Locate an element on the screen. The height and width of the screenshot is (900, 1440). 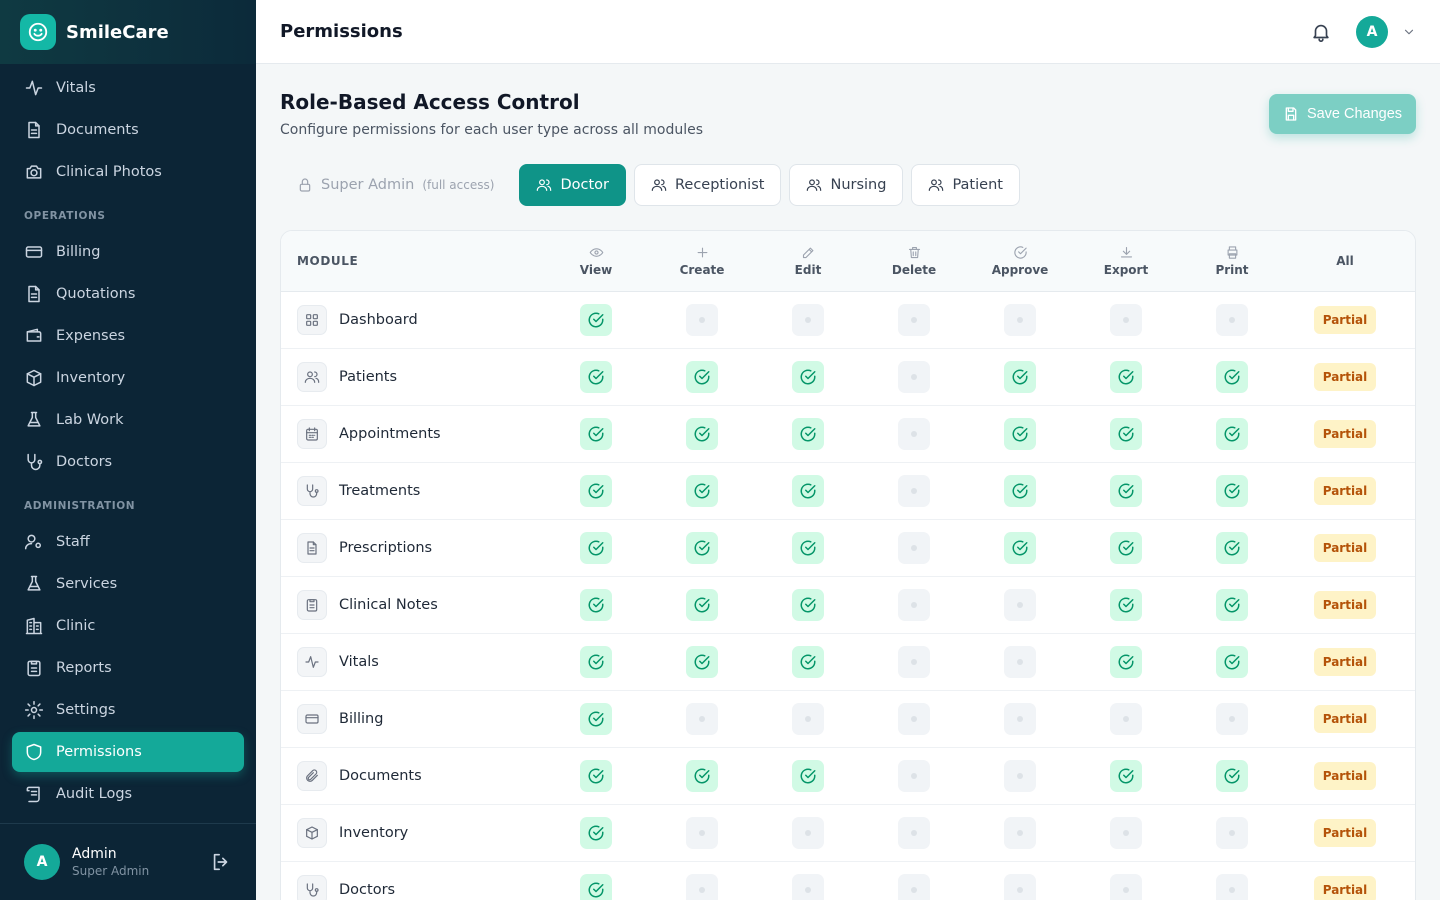
sidebar-item-inventory: Inventory is located at coordinates (128, 378).